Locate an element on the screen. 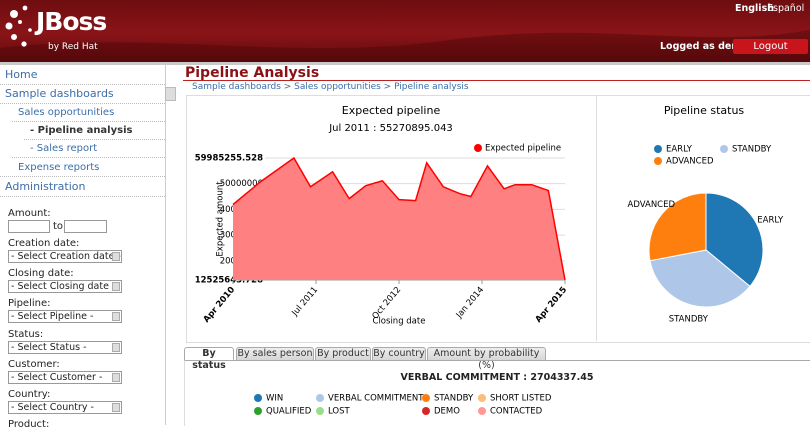 The image size is (810, 430). filter-label: Creation date: is located at coordinates (44, 243).